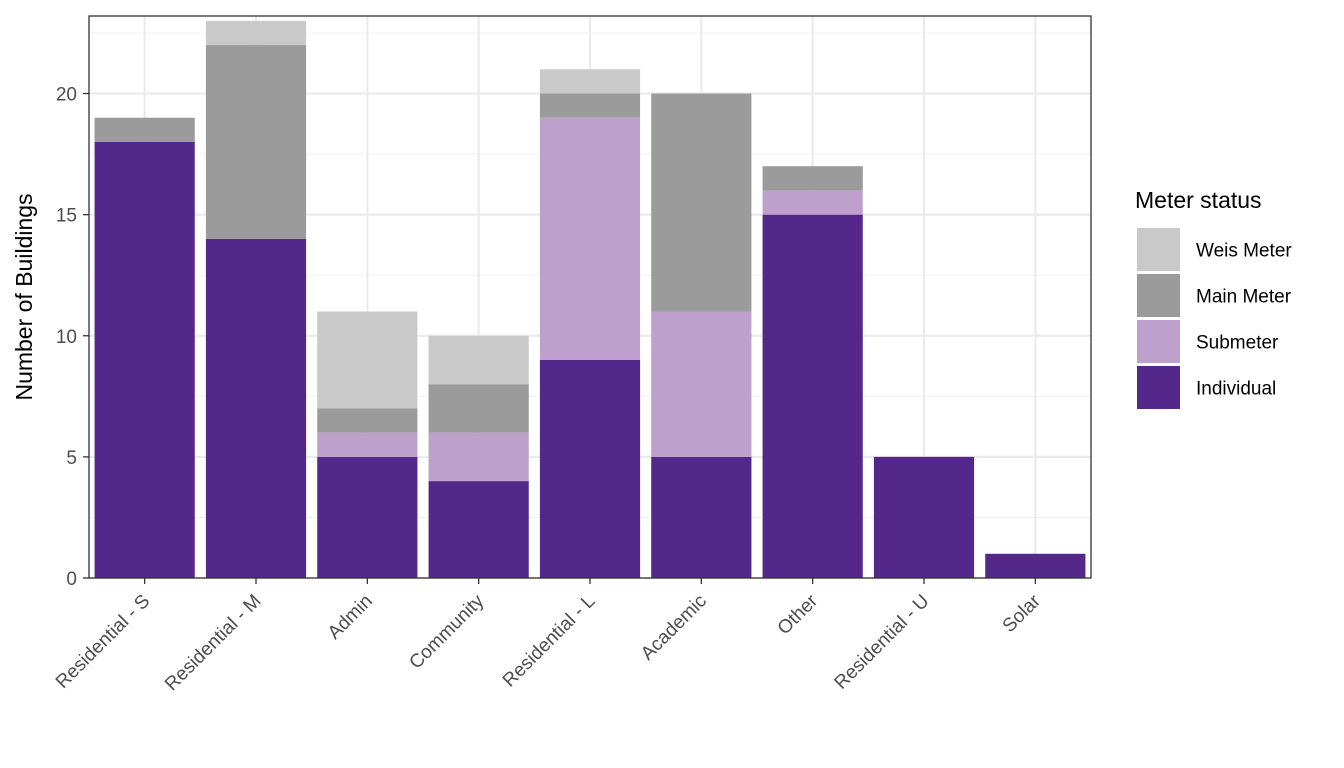 The width and height of the screenshot is (1344, 768). What do you see at coordinates (882, 642) in the screenshot?
I see `x-tick-label: Residential - U` at bounding box center [882, 642].